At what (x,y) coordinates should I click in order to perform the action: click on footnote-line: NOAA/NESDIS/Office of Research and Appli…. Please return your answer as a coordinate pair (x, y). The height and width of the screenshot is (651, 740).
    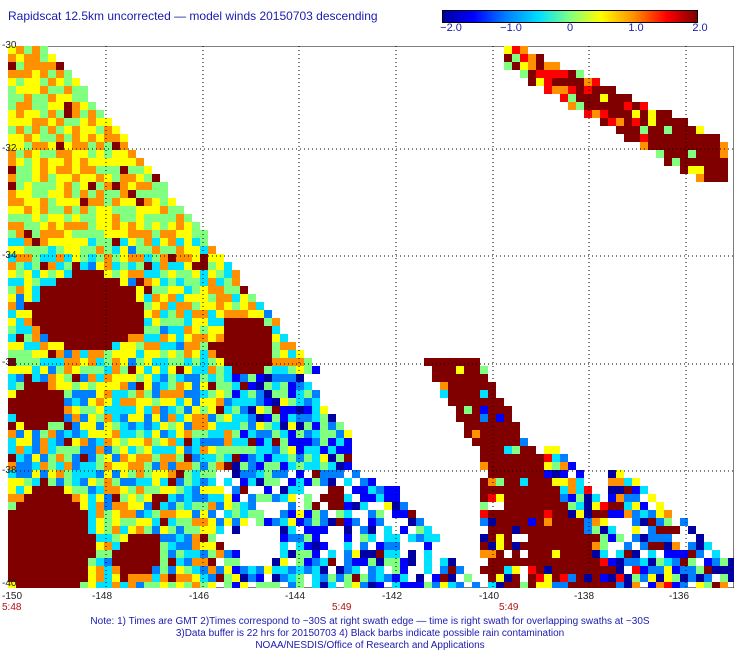
    Looking at the image, I should click on (370, 645).